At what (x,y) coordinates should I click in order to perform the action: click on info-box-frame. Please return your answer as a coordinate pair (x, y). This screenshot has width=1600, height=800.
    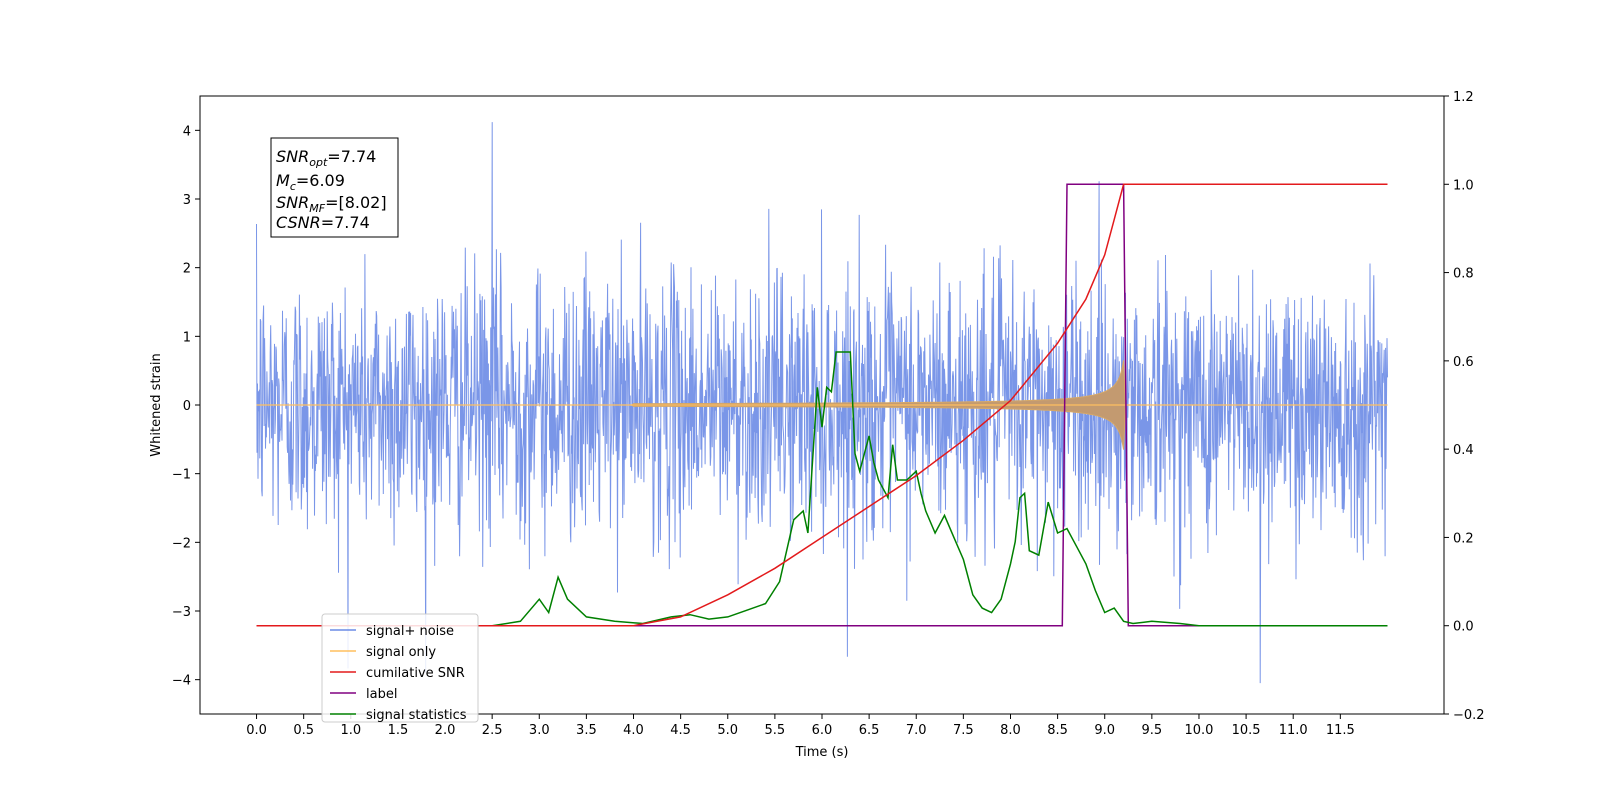
    Looking at the image, I should click on (334, 187).